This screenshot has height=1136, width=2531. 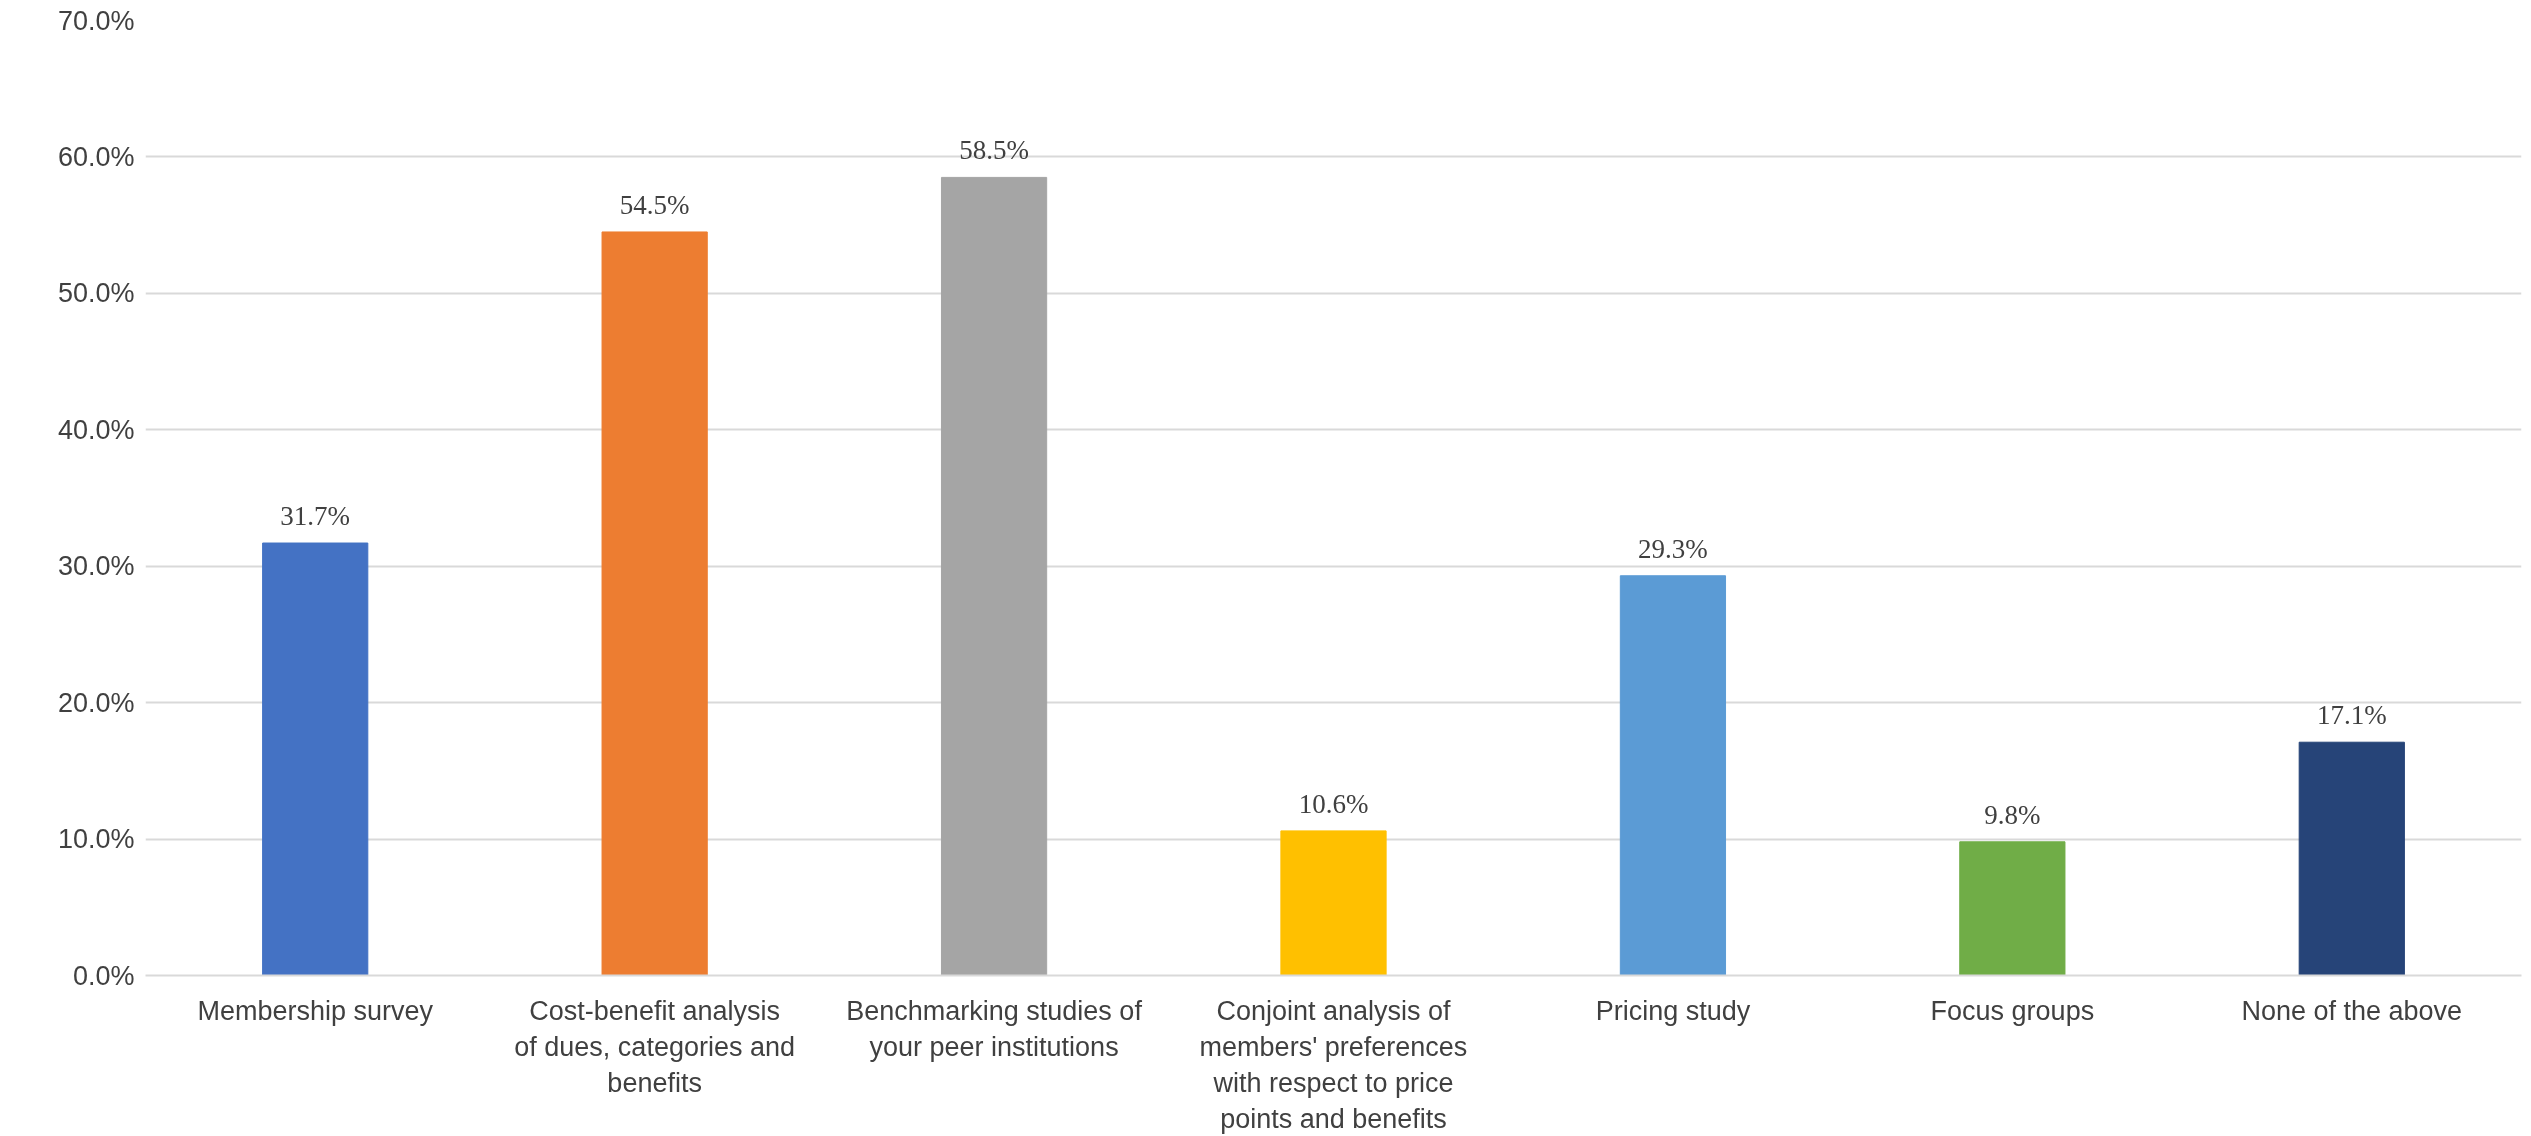 I want to click on y-tick-label: 0.0%, so click(x=103, y=975).